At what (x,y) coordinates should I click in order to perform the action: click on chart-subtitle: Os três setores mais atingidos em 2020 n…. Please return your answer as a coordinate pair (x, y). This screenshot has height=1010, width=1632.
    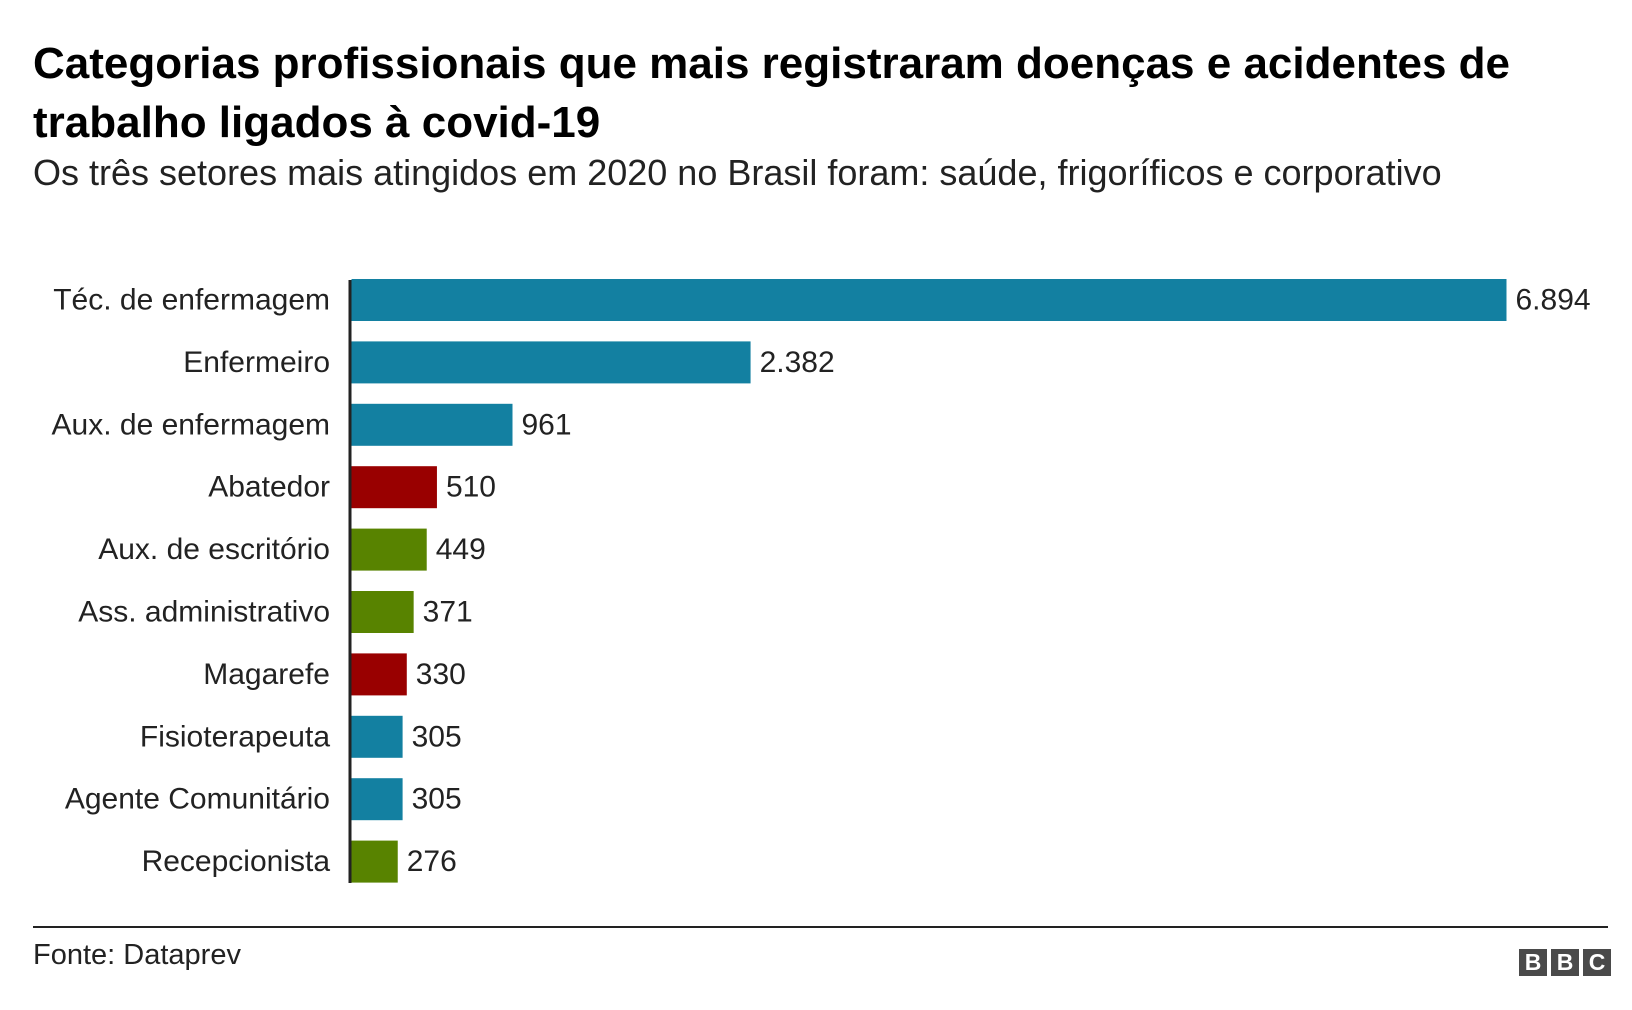
    Looking at the image, I should click on (737, 172).